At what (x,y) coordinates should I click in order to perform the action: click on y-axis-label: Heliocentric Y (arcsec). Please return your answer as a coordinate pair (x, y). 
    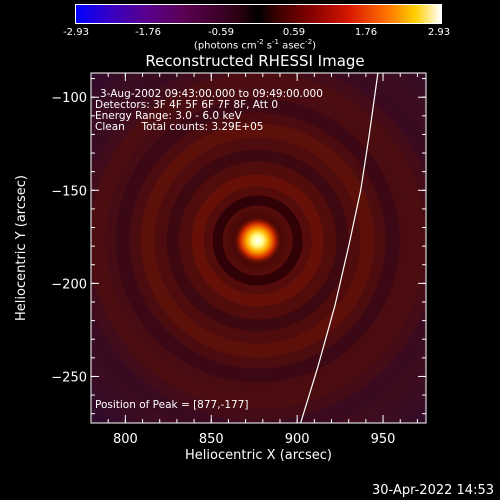
    Looking at the image, I should click on (21, 248).